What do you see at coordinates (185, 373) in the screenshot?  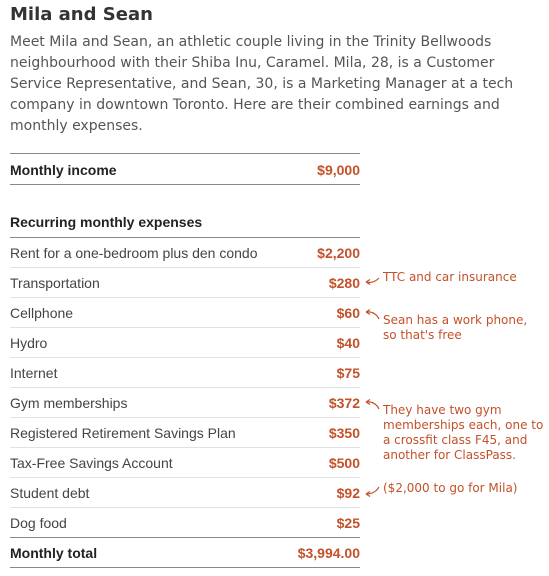 I see `expense-row: Internet $75` at bounding box center [185, 373].